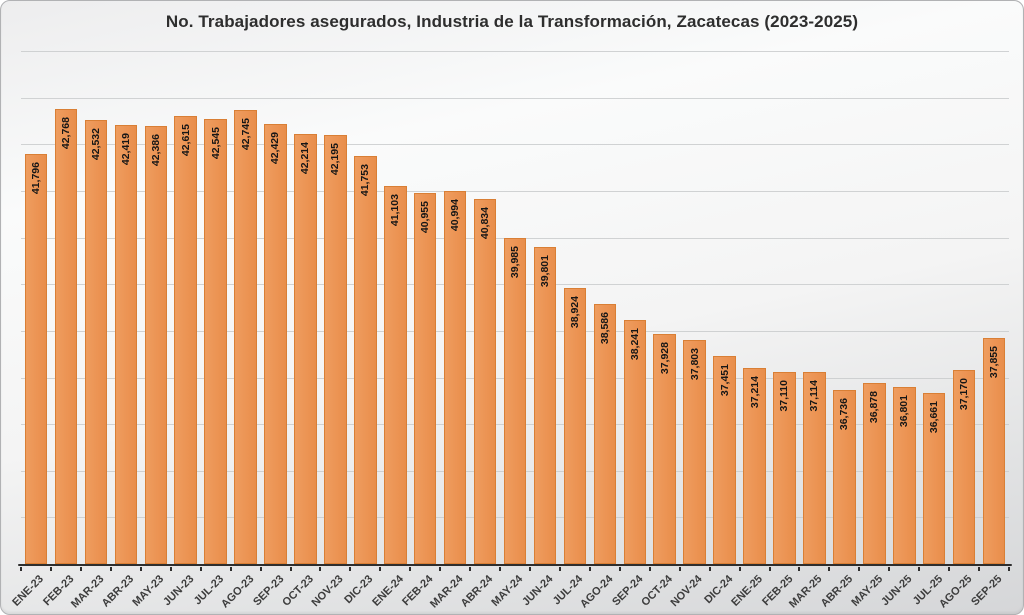 This screenshot has height=615, width=1024. I want to click on bar-value-label: 42,745, so click(245, 133).